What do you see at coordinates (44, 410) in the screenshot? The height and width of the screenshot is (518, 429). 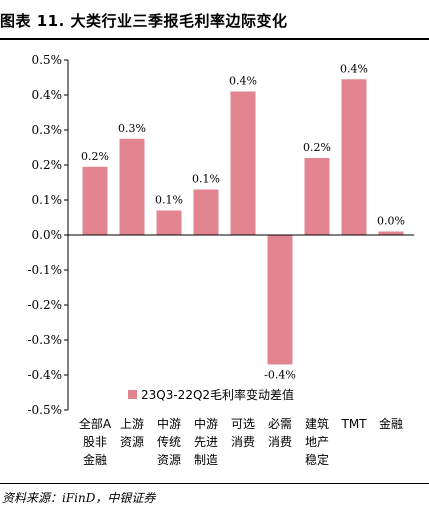 I see `y-tick-label: -0.5%` at bounding box center [44, 410].